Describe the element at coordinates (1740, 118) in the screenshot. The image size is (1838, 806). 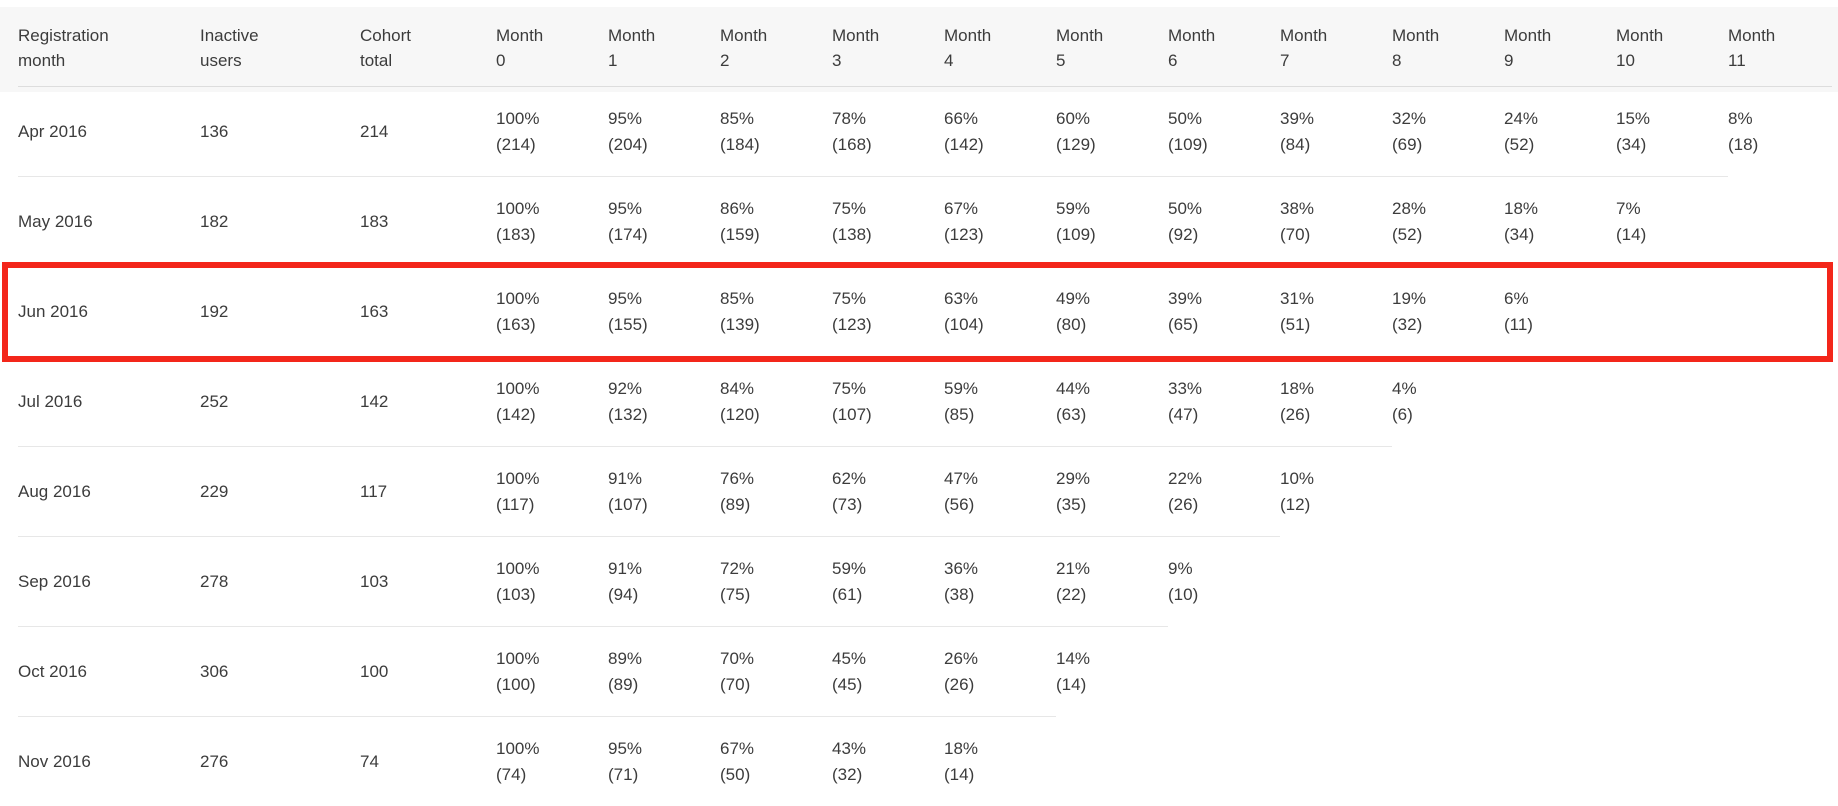
I see `retention-percent: 8%` at that location.